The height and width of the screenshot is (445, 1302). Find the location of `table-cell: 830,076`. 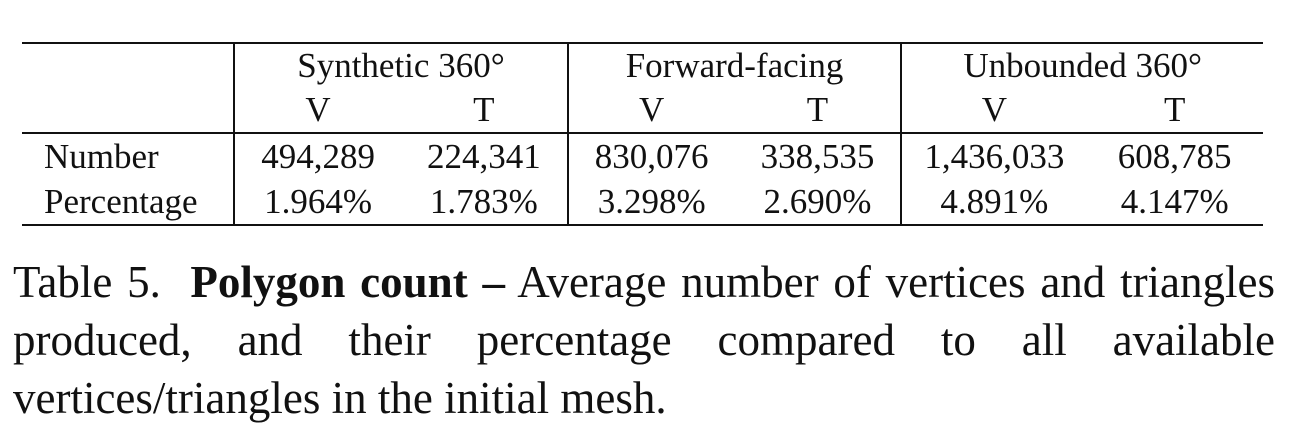

table-cell: 830,076 is located at coordinates (650, 155).